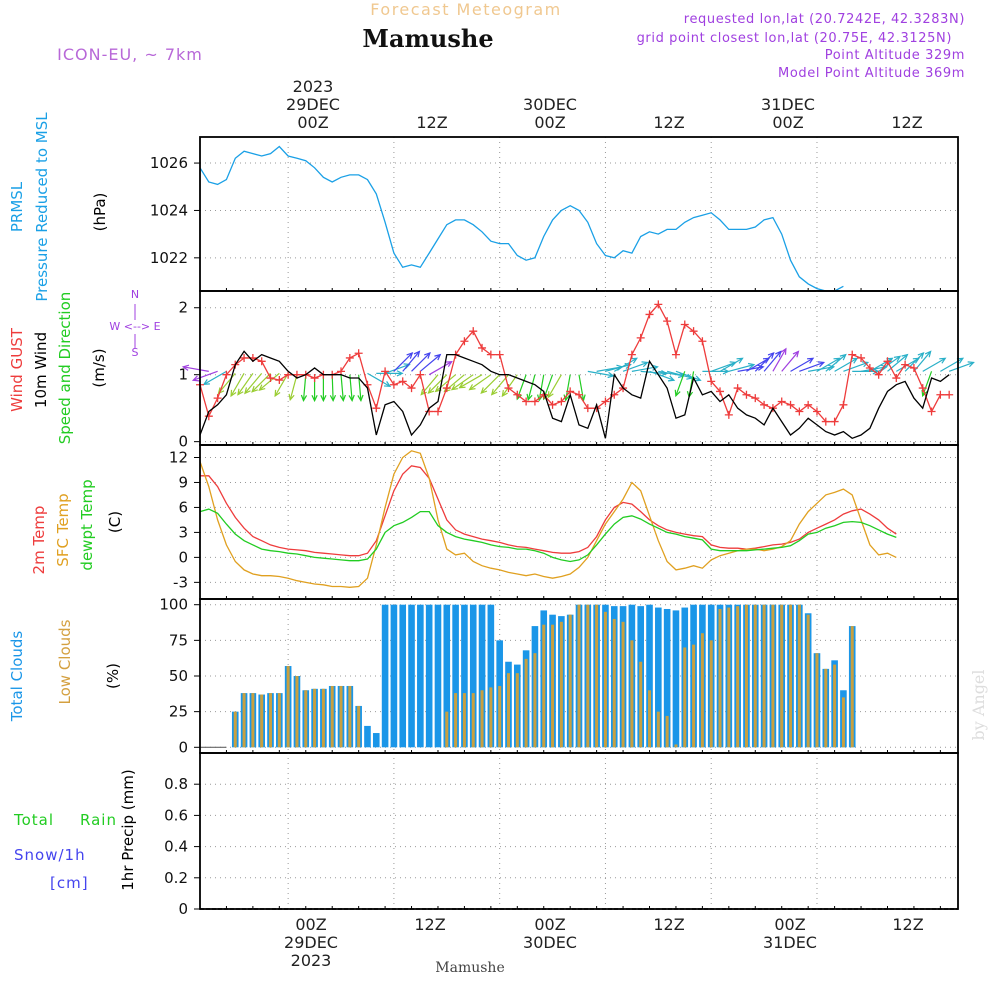 This screenshot has height=1000, width=1000. I want to click on total-clouds-label: Total Clouds, so click(17, 677).